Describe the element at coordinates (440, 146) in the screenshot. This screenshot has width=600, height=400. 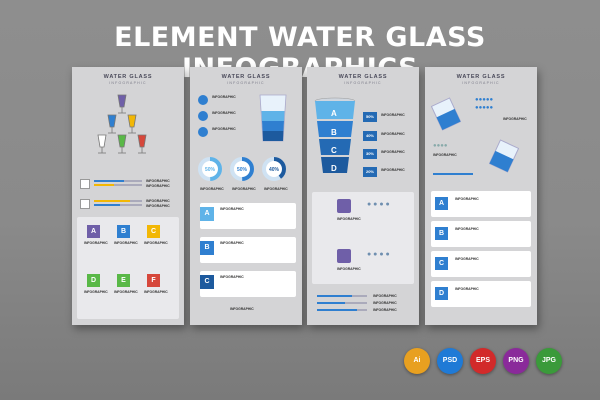
I see `drop-row-icon: ●●●●` at that location.